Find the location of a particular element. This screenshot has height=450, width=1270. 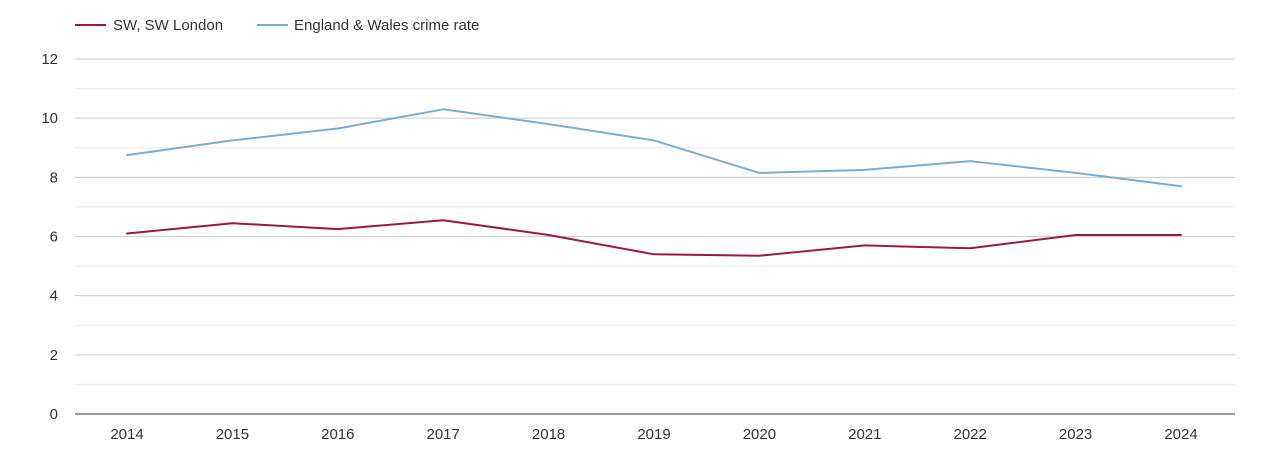

y-tick-label: 8 is located at coordinates (54, 177).